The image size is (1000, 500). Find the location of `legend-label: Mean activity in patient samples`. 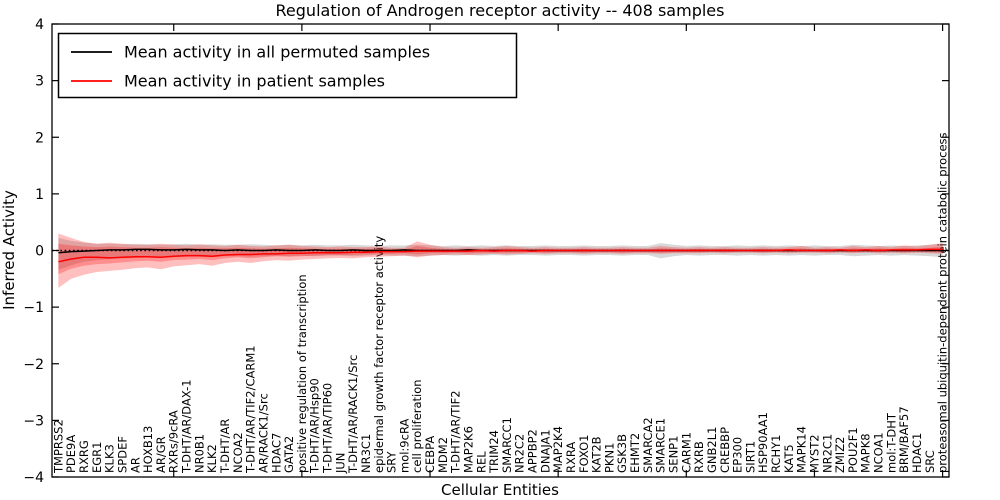

legend-label: Mean activity in patient samples is located at coordinates (254, 81).